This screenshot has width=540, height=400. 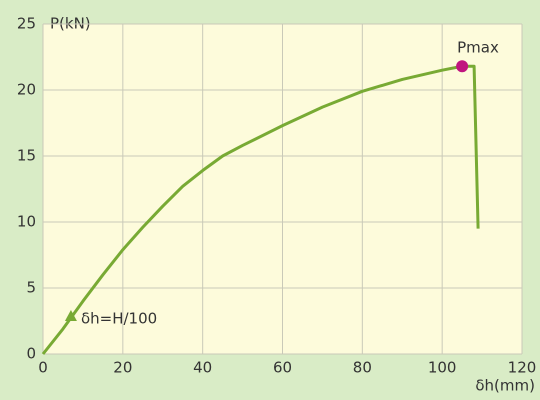 I want to click on triangle-marker, so click(x=70, y=316).